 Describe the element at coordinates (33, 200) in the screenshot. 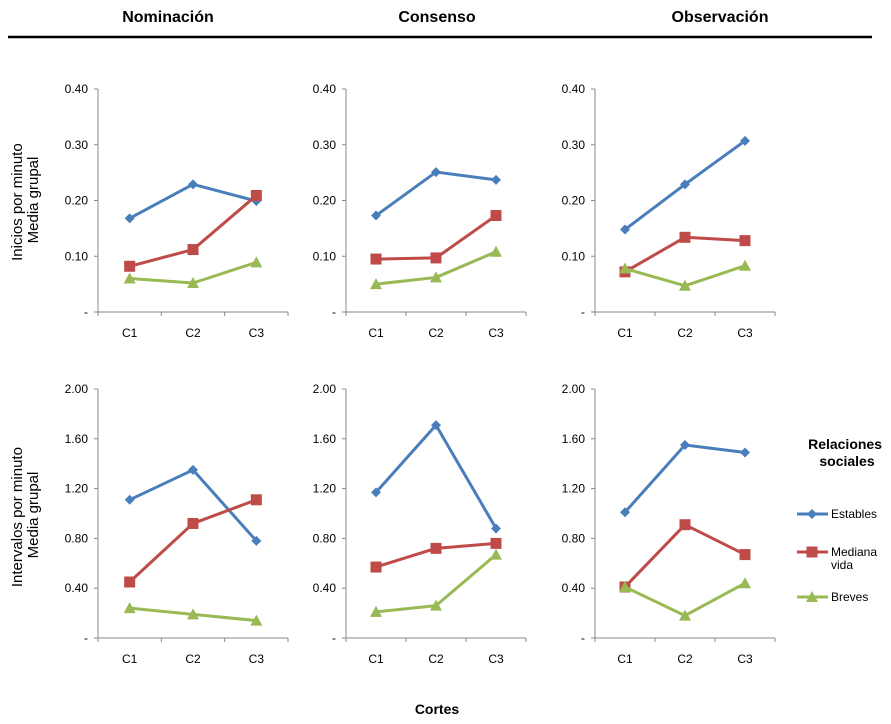

I see `row1-ylabel-line2: Media grupal` at that location.